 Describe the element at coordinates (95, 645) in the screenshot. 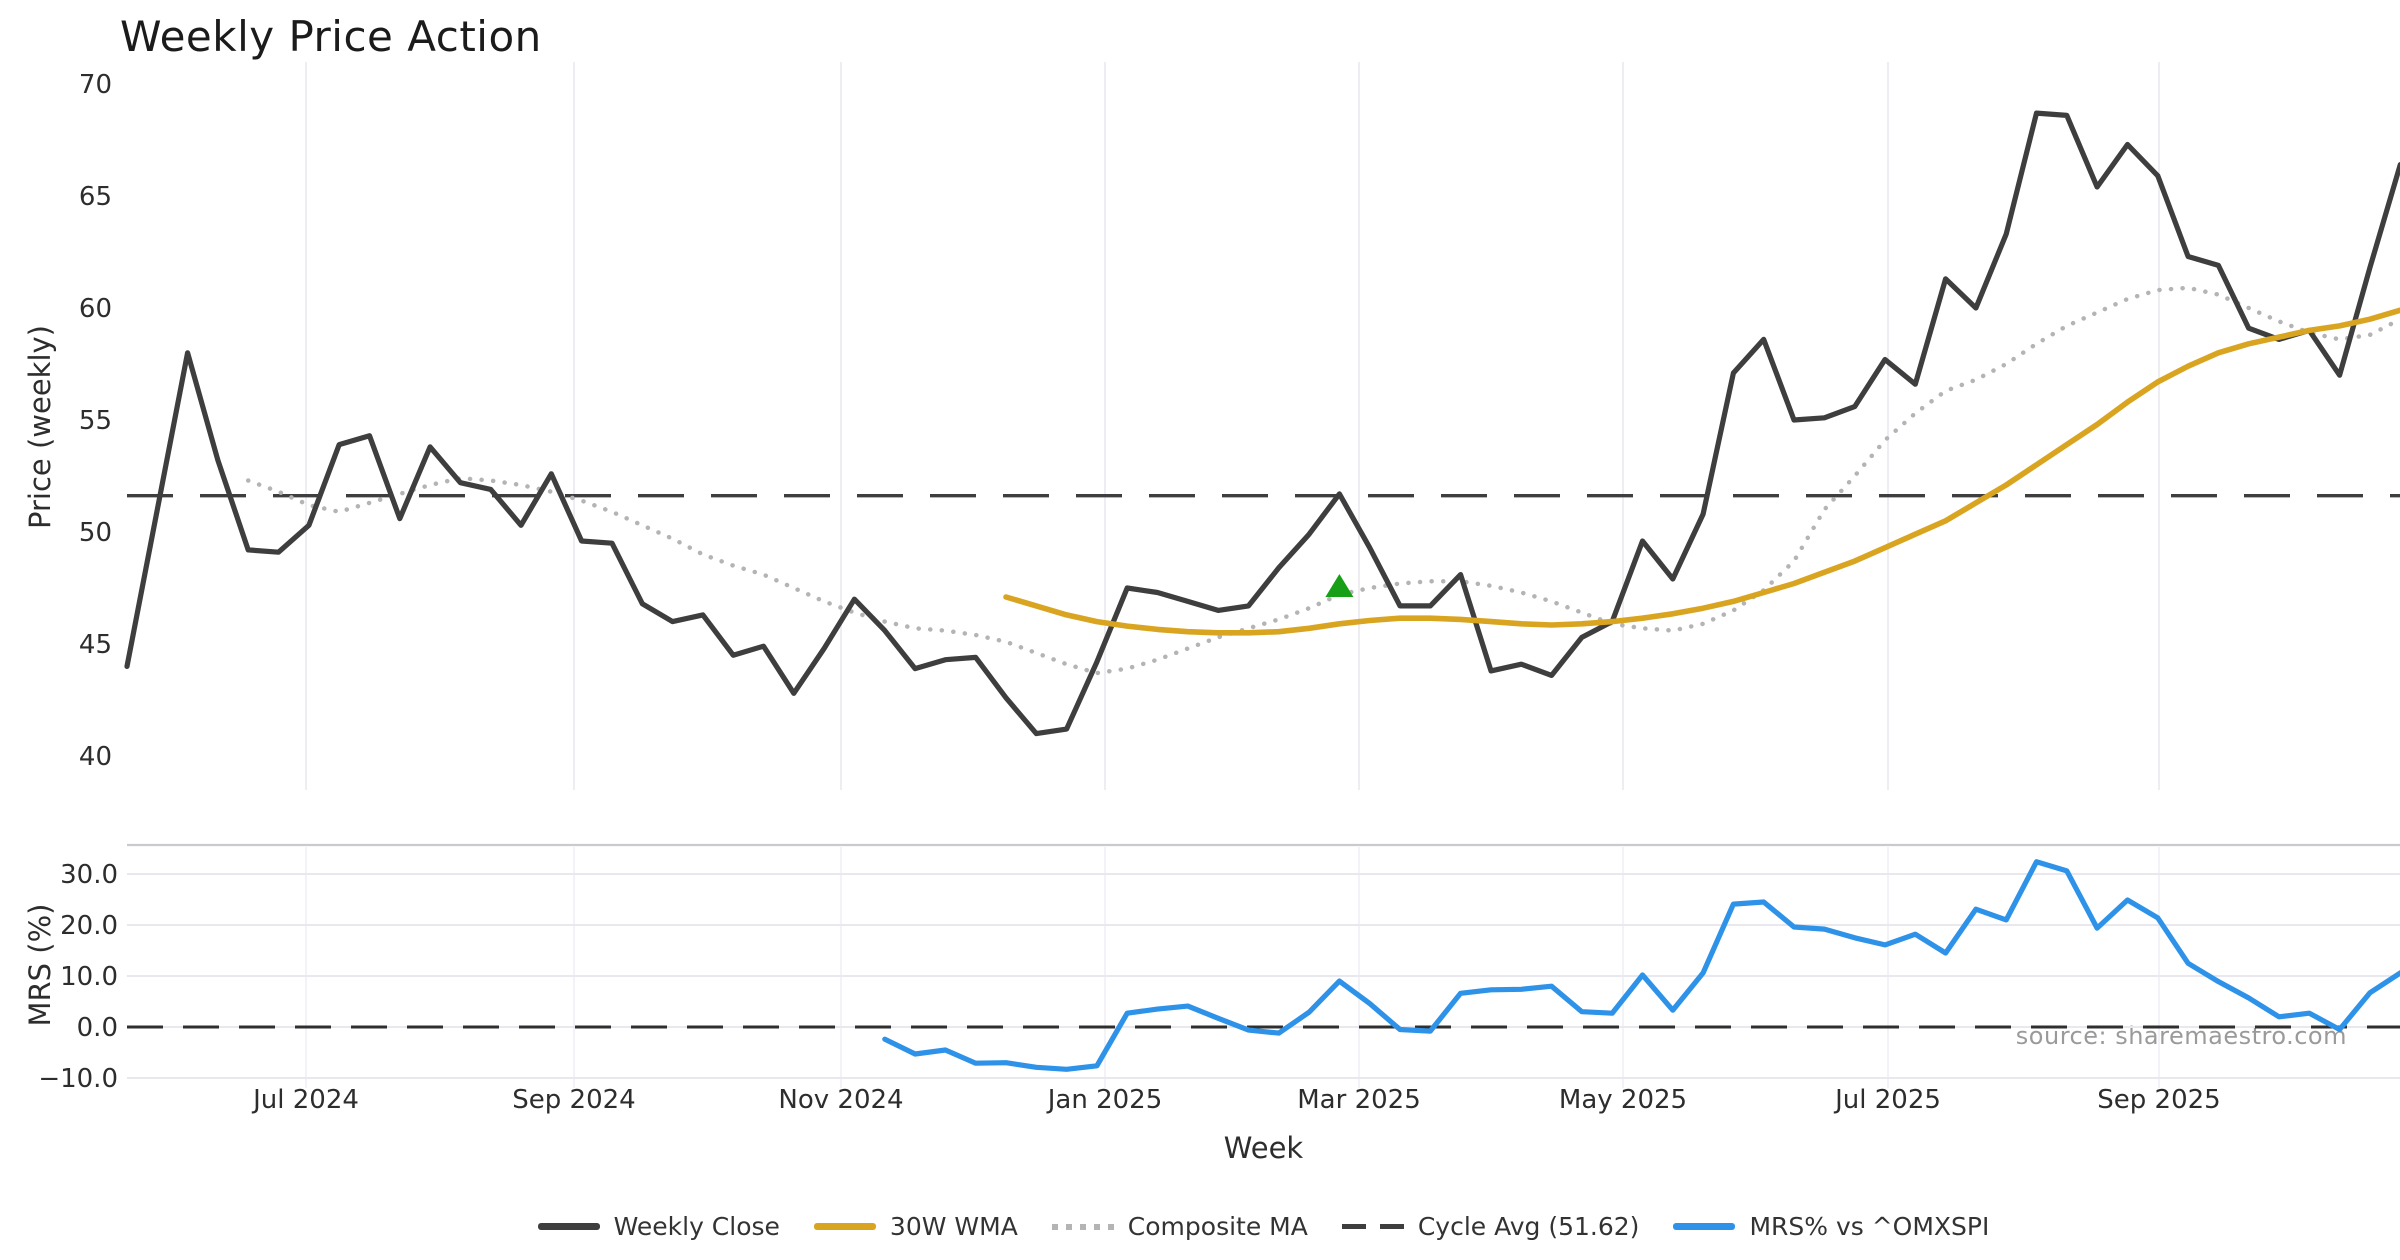

I see `price-y-tick-label: 45` at that location.